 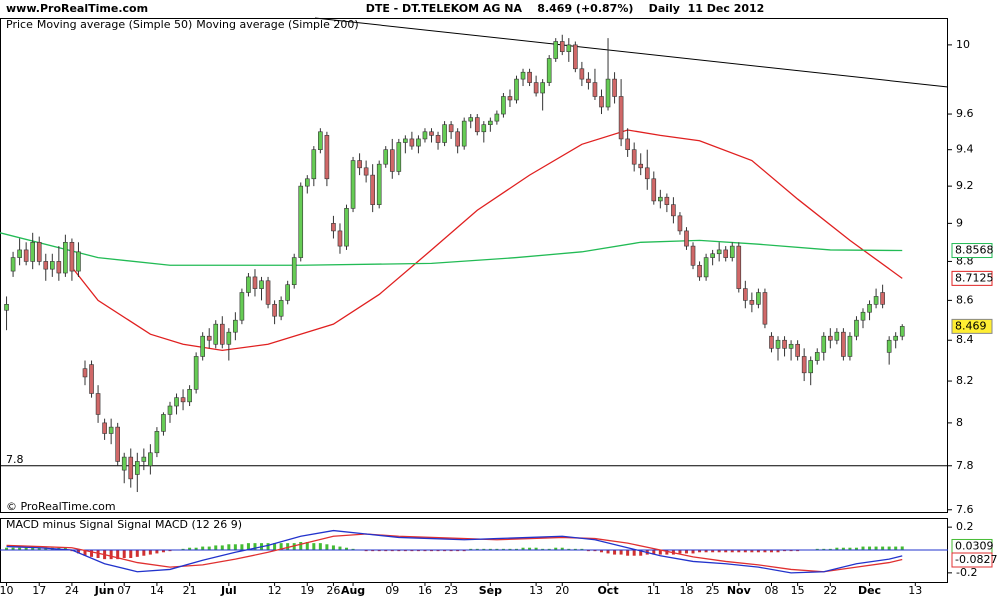 I want to click on value-box-label: -0.0827, so click(x=976, y=559).